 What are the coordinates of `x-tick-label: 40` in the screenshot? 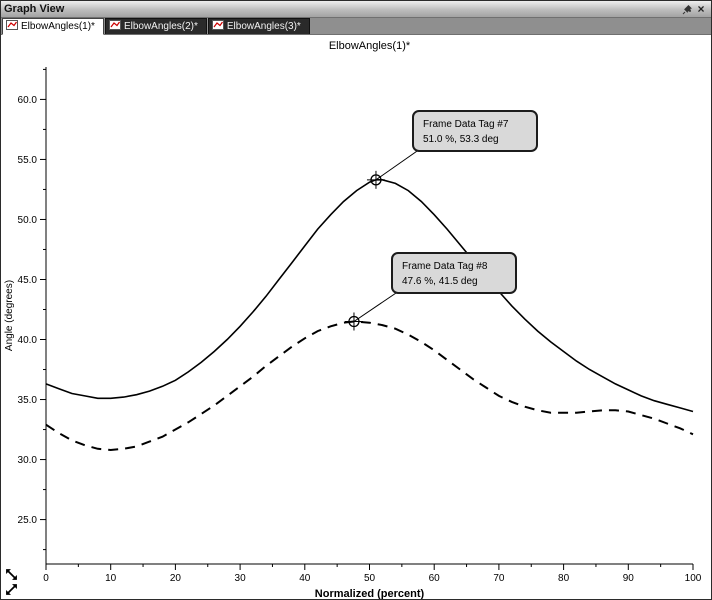 It's located at (305, 578).